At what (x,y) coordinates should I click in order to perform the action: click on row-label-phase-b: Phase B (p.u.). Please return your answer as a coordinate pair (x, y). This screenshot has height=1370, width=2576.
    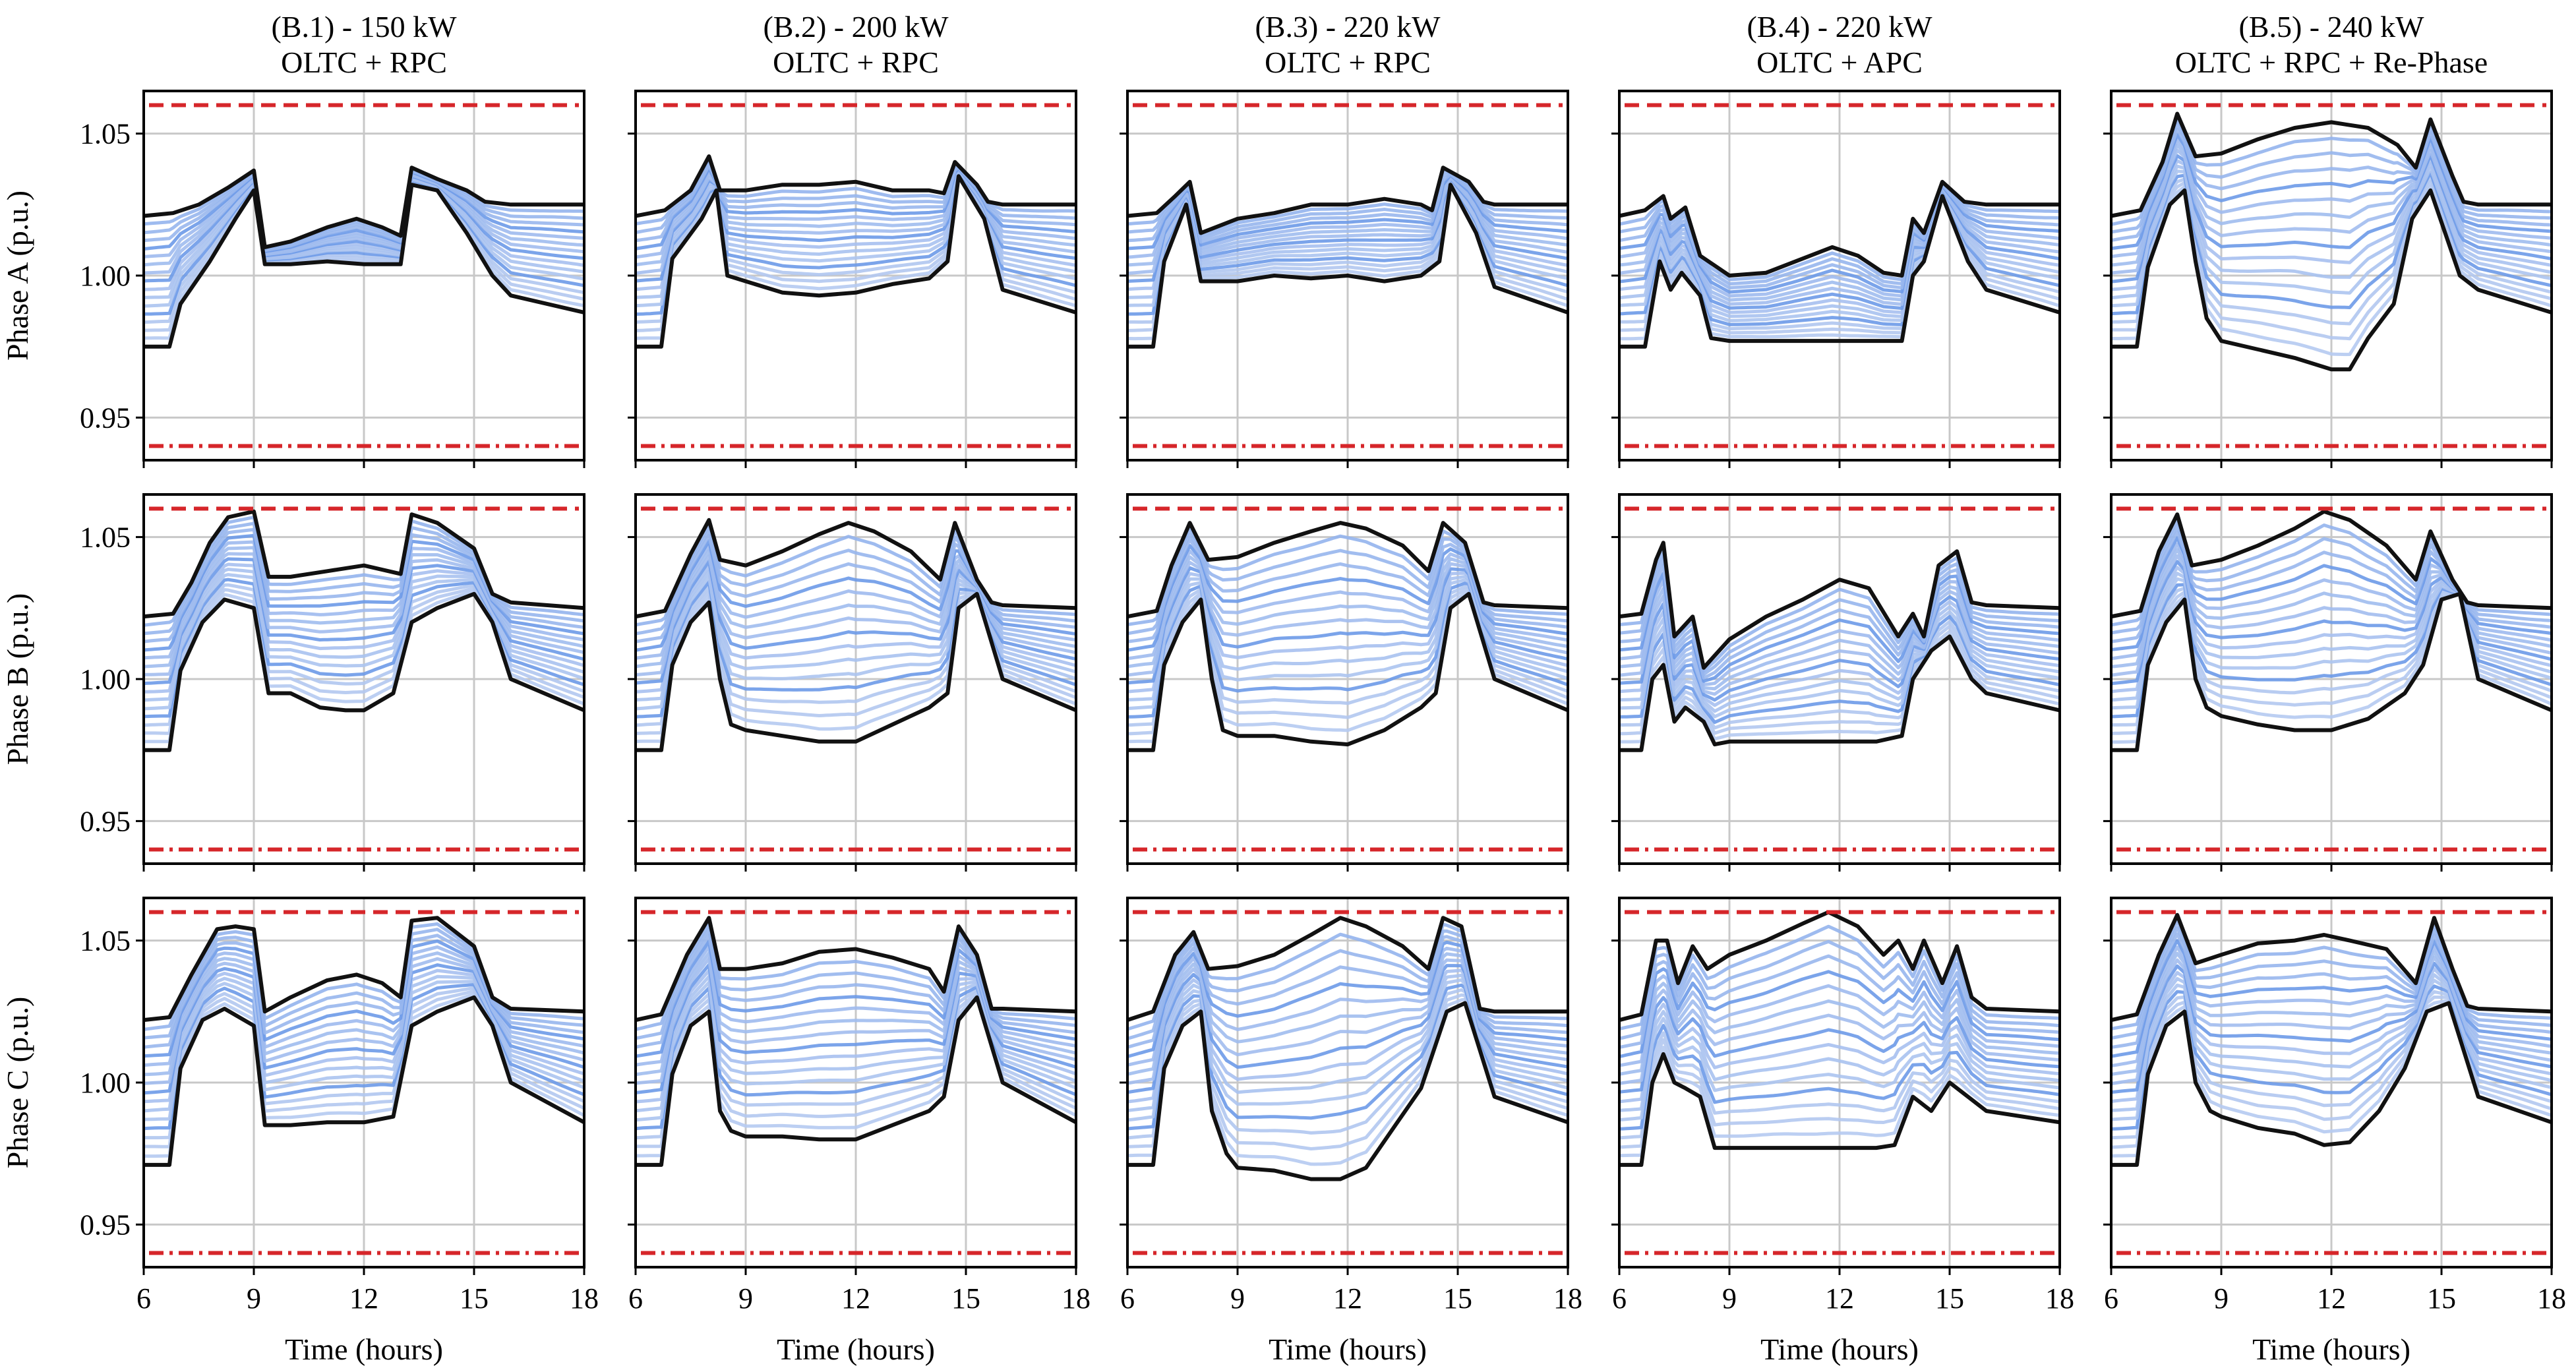
    Looking at the image, I should click on (17, 679).